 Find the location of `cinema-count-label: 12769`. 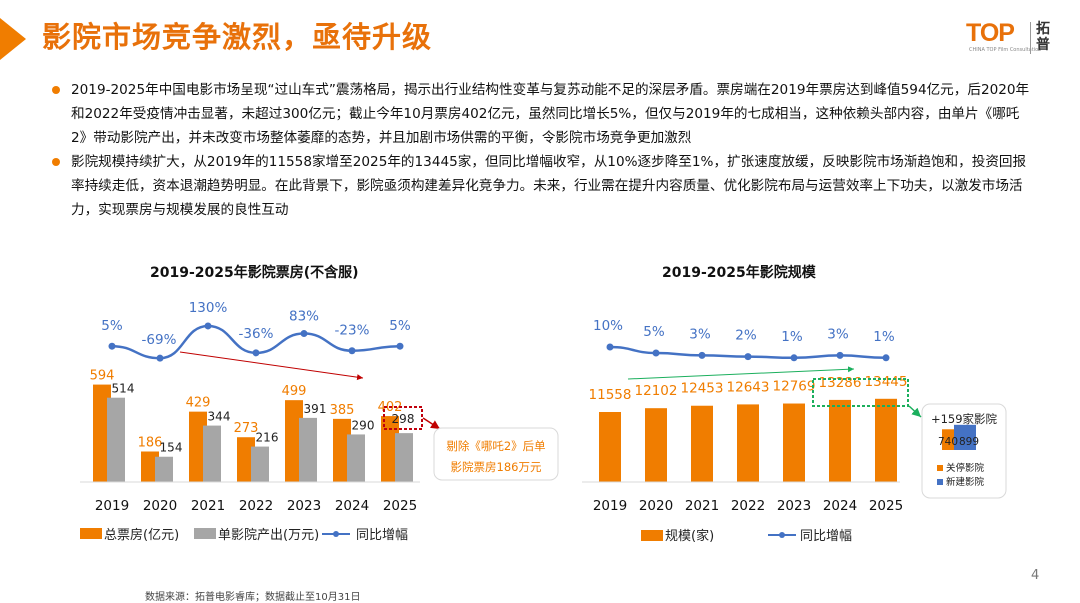

cinema-count-label: 12769 is located at coordinates (794, 387).